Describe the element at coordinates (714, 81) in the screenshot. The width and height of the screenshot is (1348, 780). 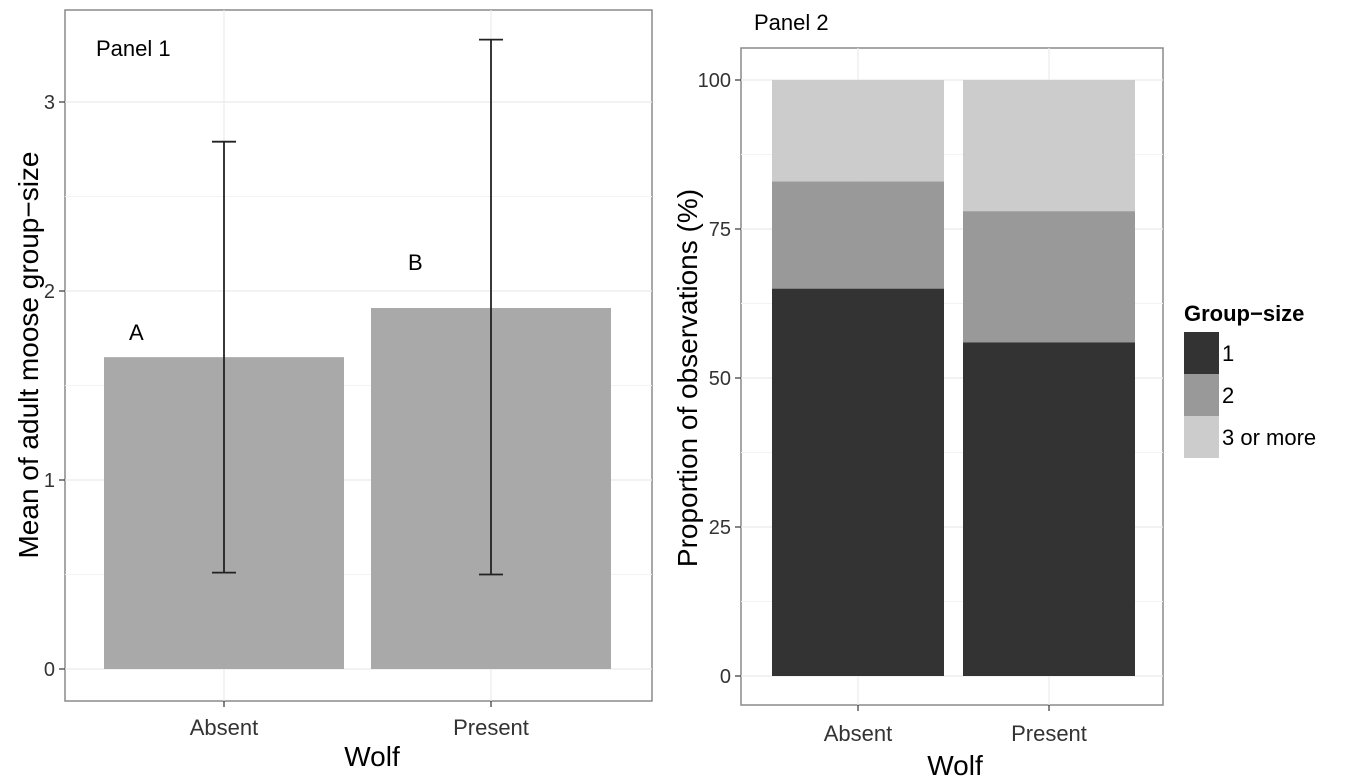
I see `y-tick-label: 100` at that location.